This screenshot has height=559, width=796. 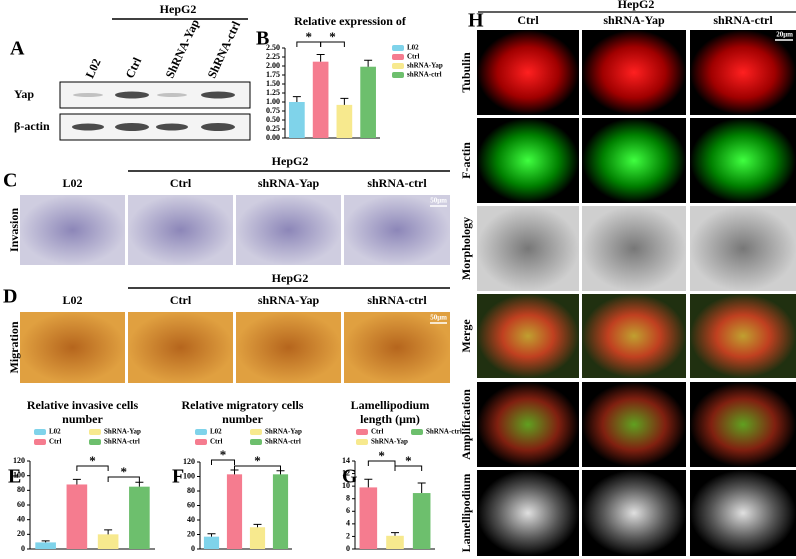 What do you see at coordinates (82, 412) in the screenshot?
I see `chart-title-text: Relative invasive cells number` at bounding box center [82, 412].